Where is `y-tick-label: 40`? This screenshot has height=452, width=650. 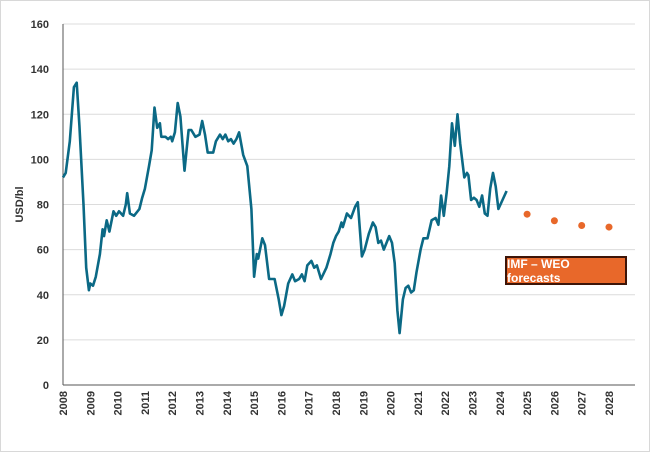
y-tick-label: 40 is located at coordinates (43, 296).